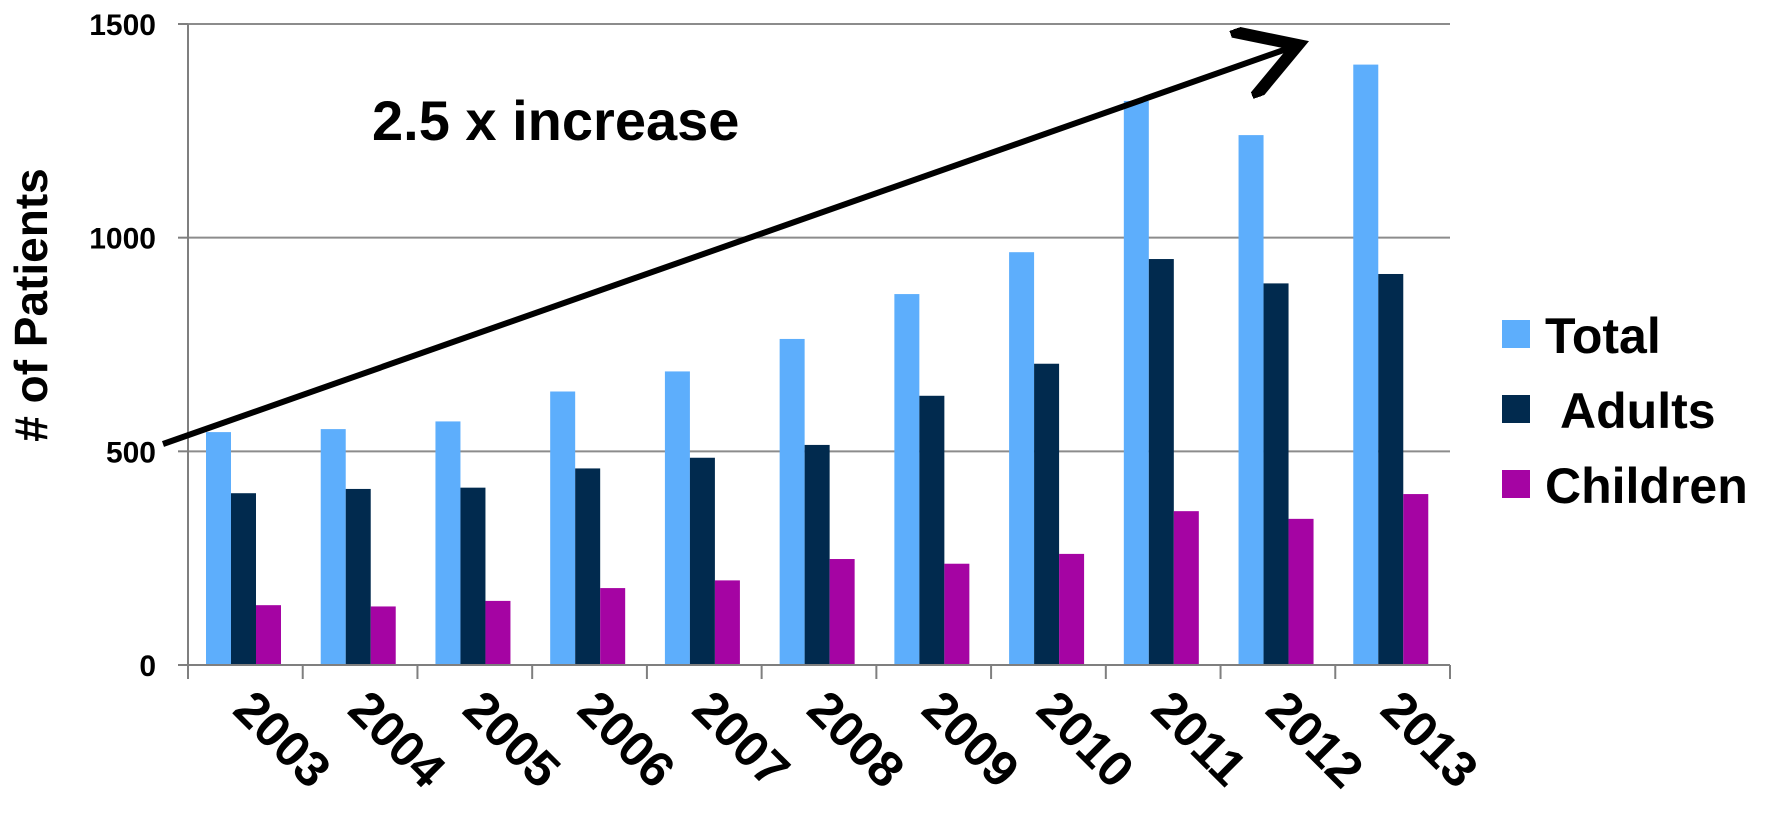 The image size is (1772, 815). I want to click on bar-adults-2009, so click(932, 530).